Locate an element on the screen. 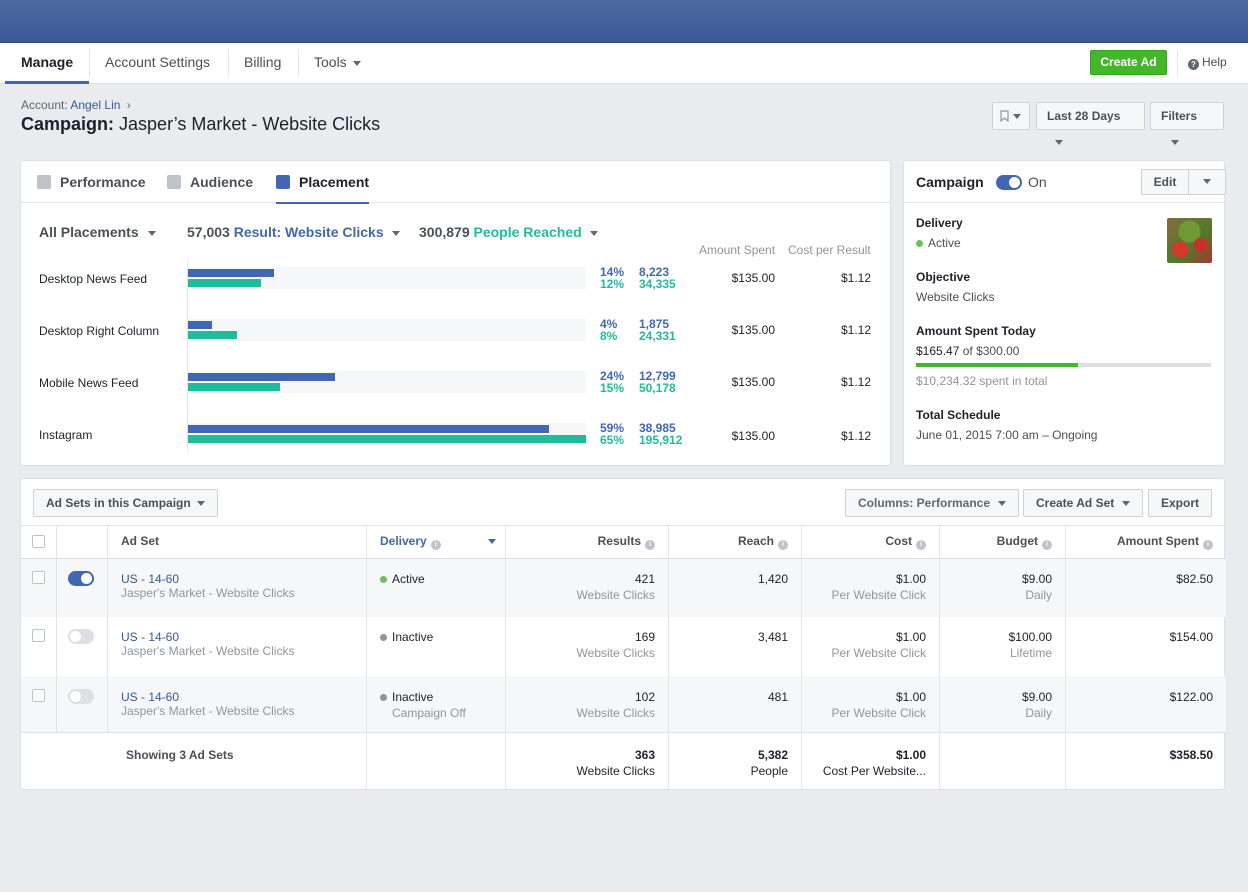 The height and width of the screenshot is (892, 1248). filters-button: Filters is located at coordinates (1187, 124).